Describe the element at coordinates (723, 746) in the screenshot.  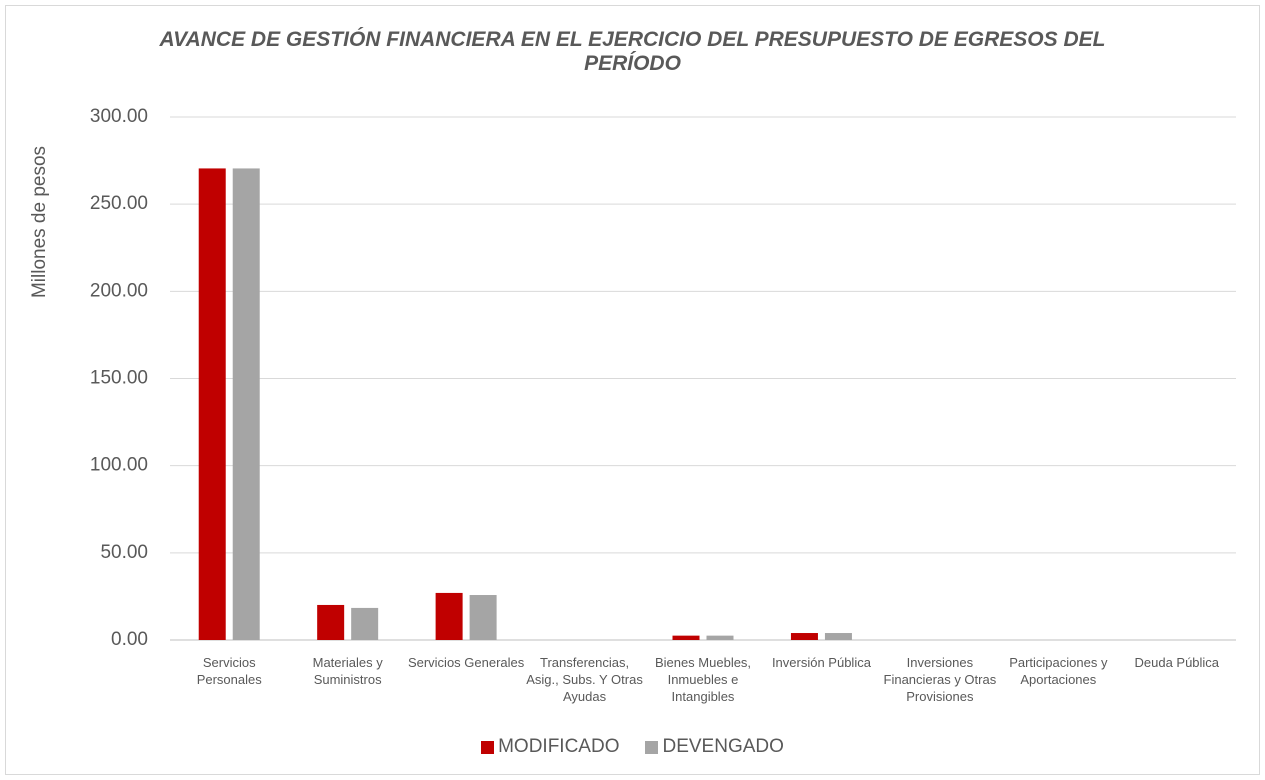
I see `legend-label: DEVENGADO` at that location.